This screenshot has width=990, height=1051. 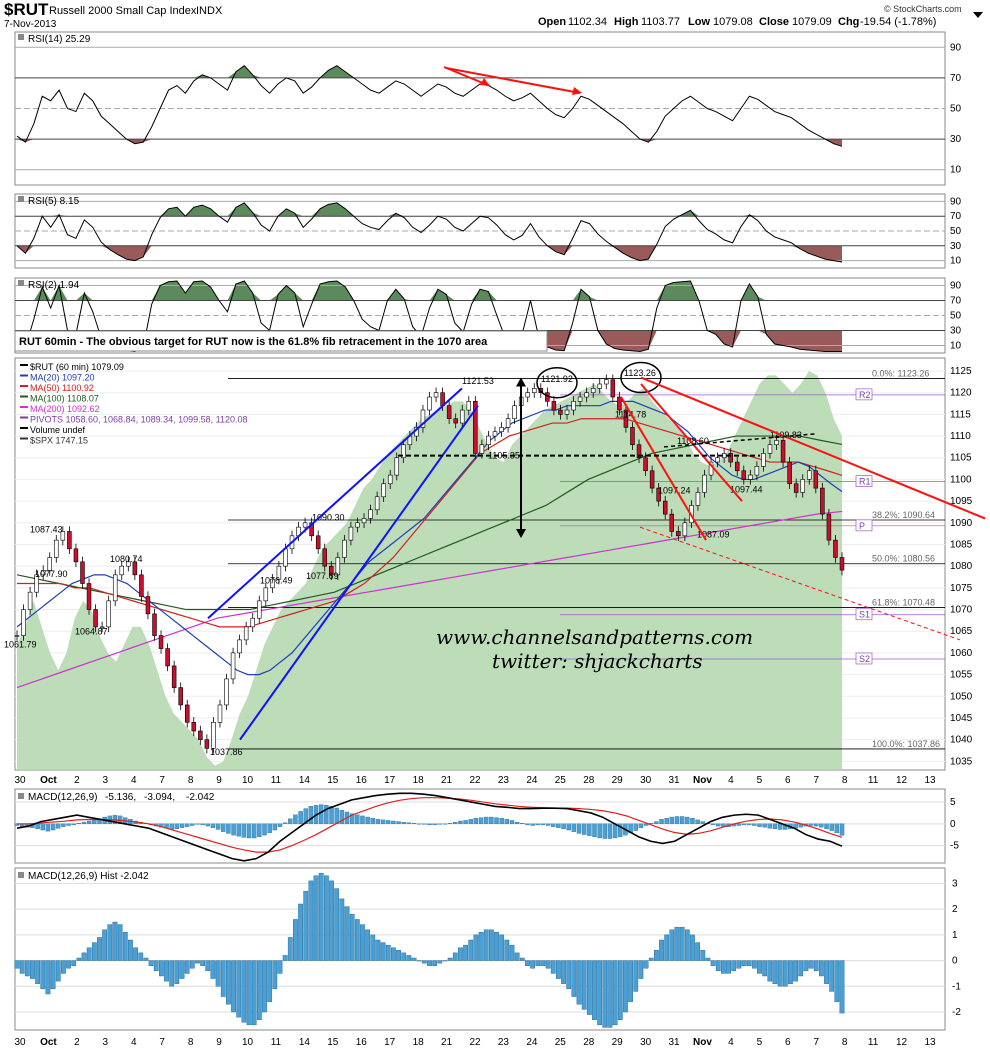 What do you see at coordinates (978, 15) in the screenshot?
I see `chevron-down-icon` at bounding box center [978, 15].